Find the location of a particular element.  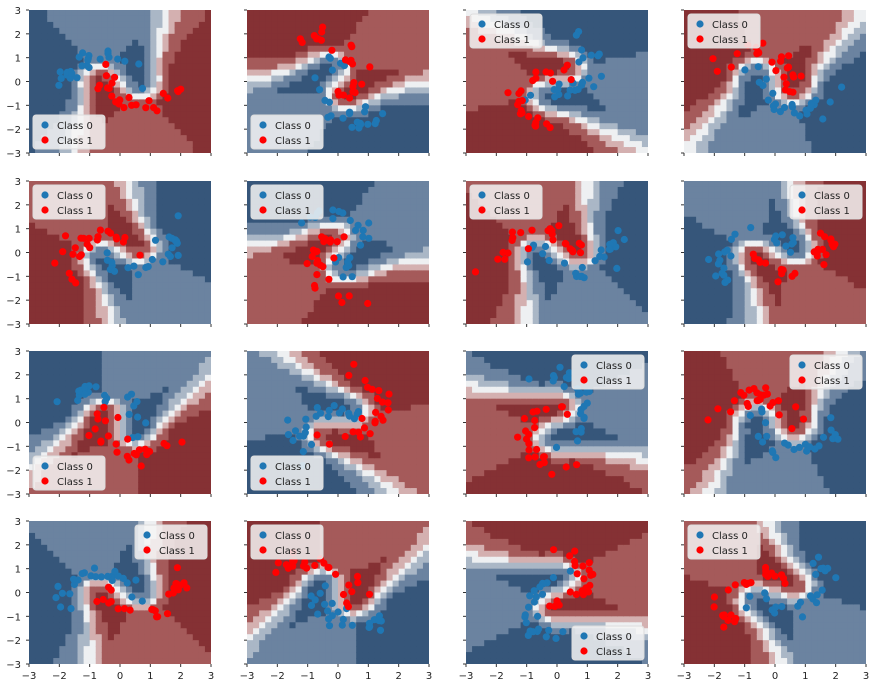

class1-point is located at coordinates (125, 237).